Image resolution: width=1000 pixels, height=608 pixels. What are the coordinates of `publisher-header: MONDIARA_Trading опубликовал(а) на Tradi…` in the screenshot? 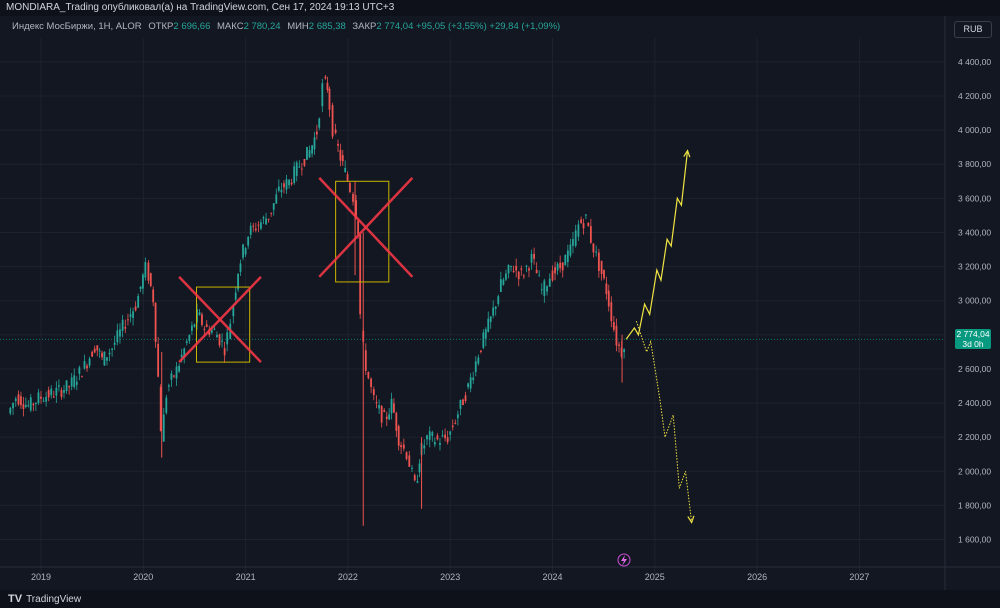 It's located at (500, 8).